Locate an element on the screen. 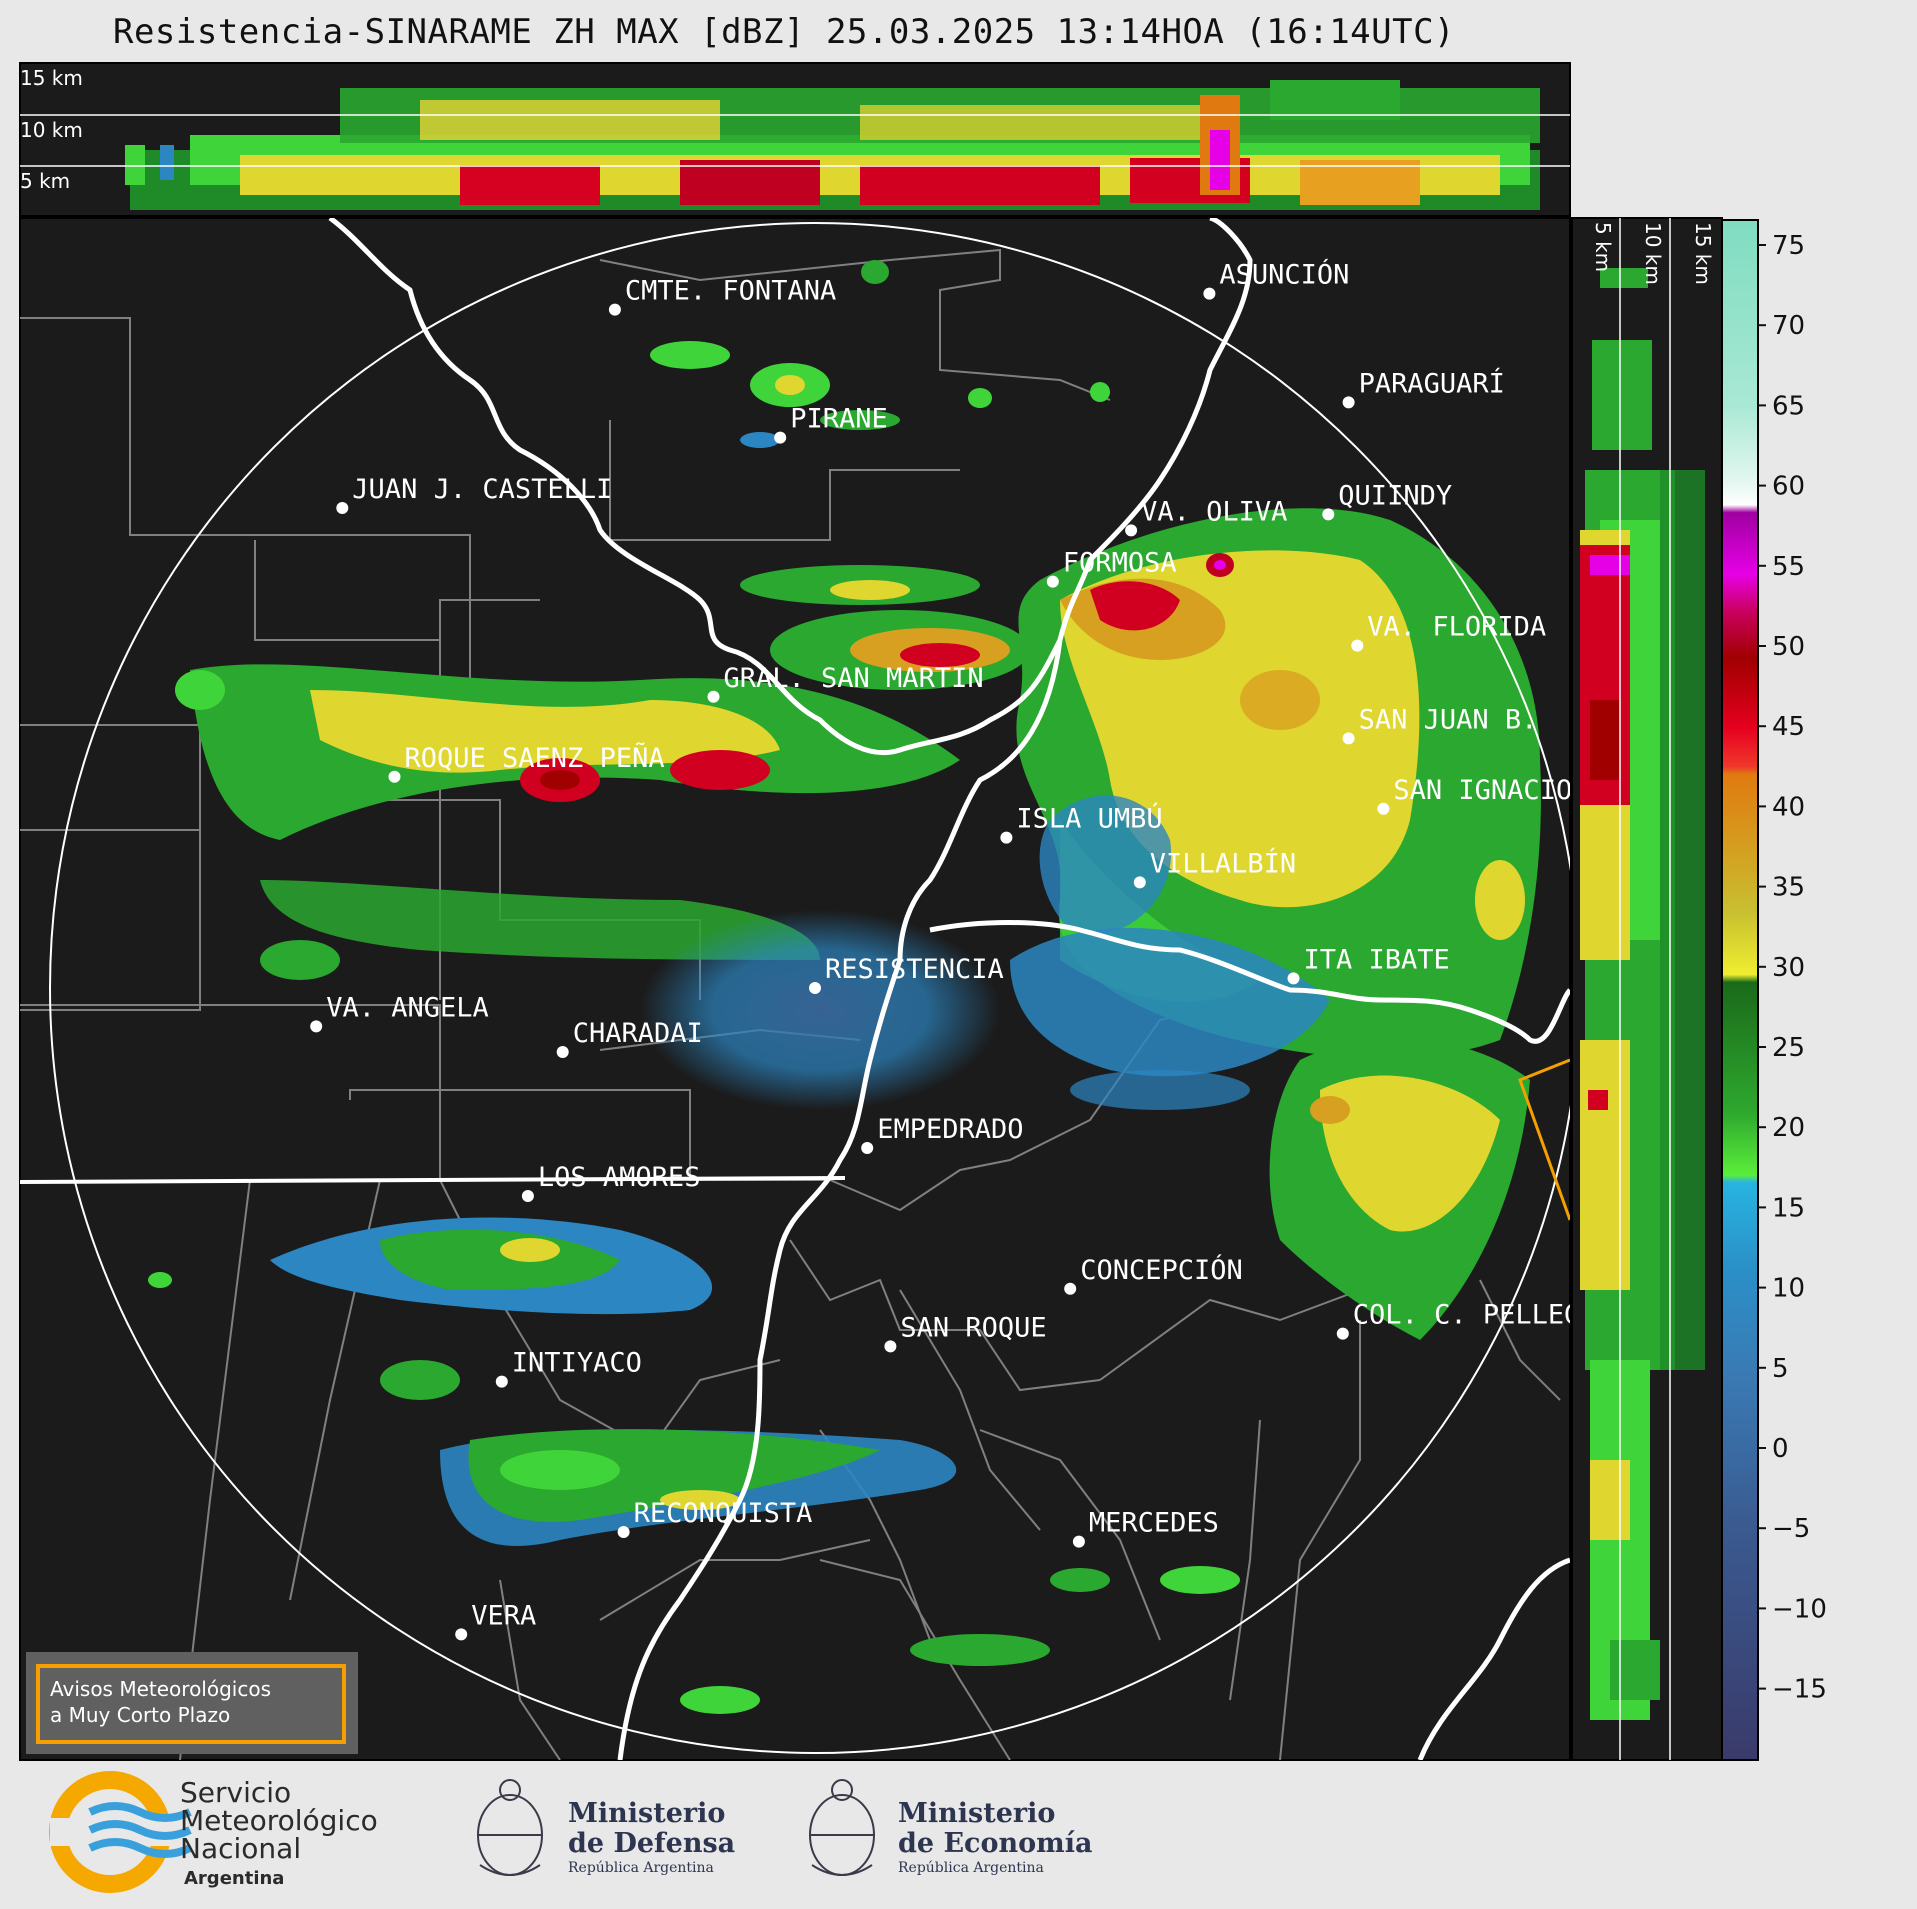 The image size is (1917, 1909). place-label: VA. OLIVA is located at coordinates (1214, 511).